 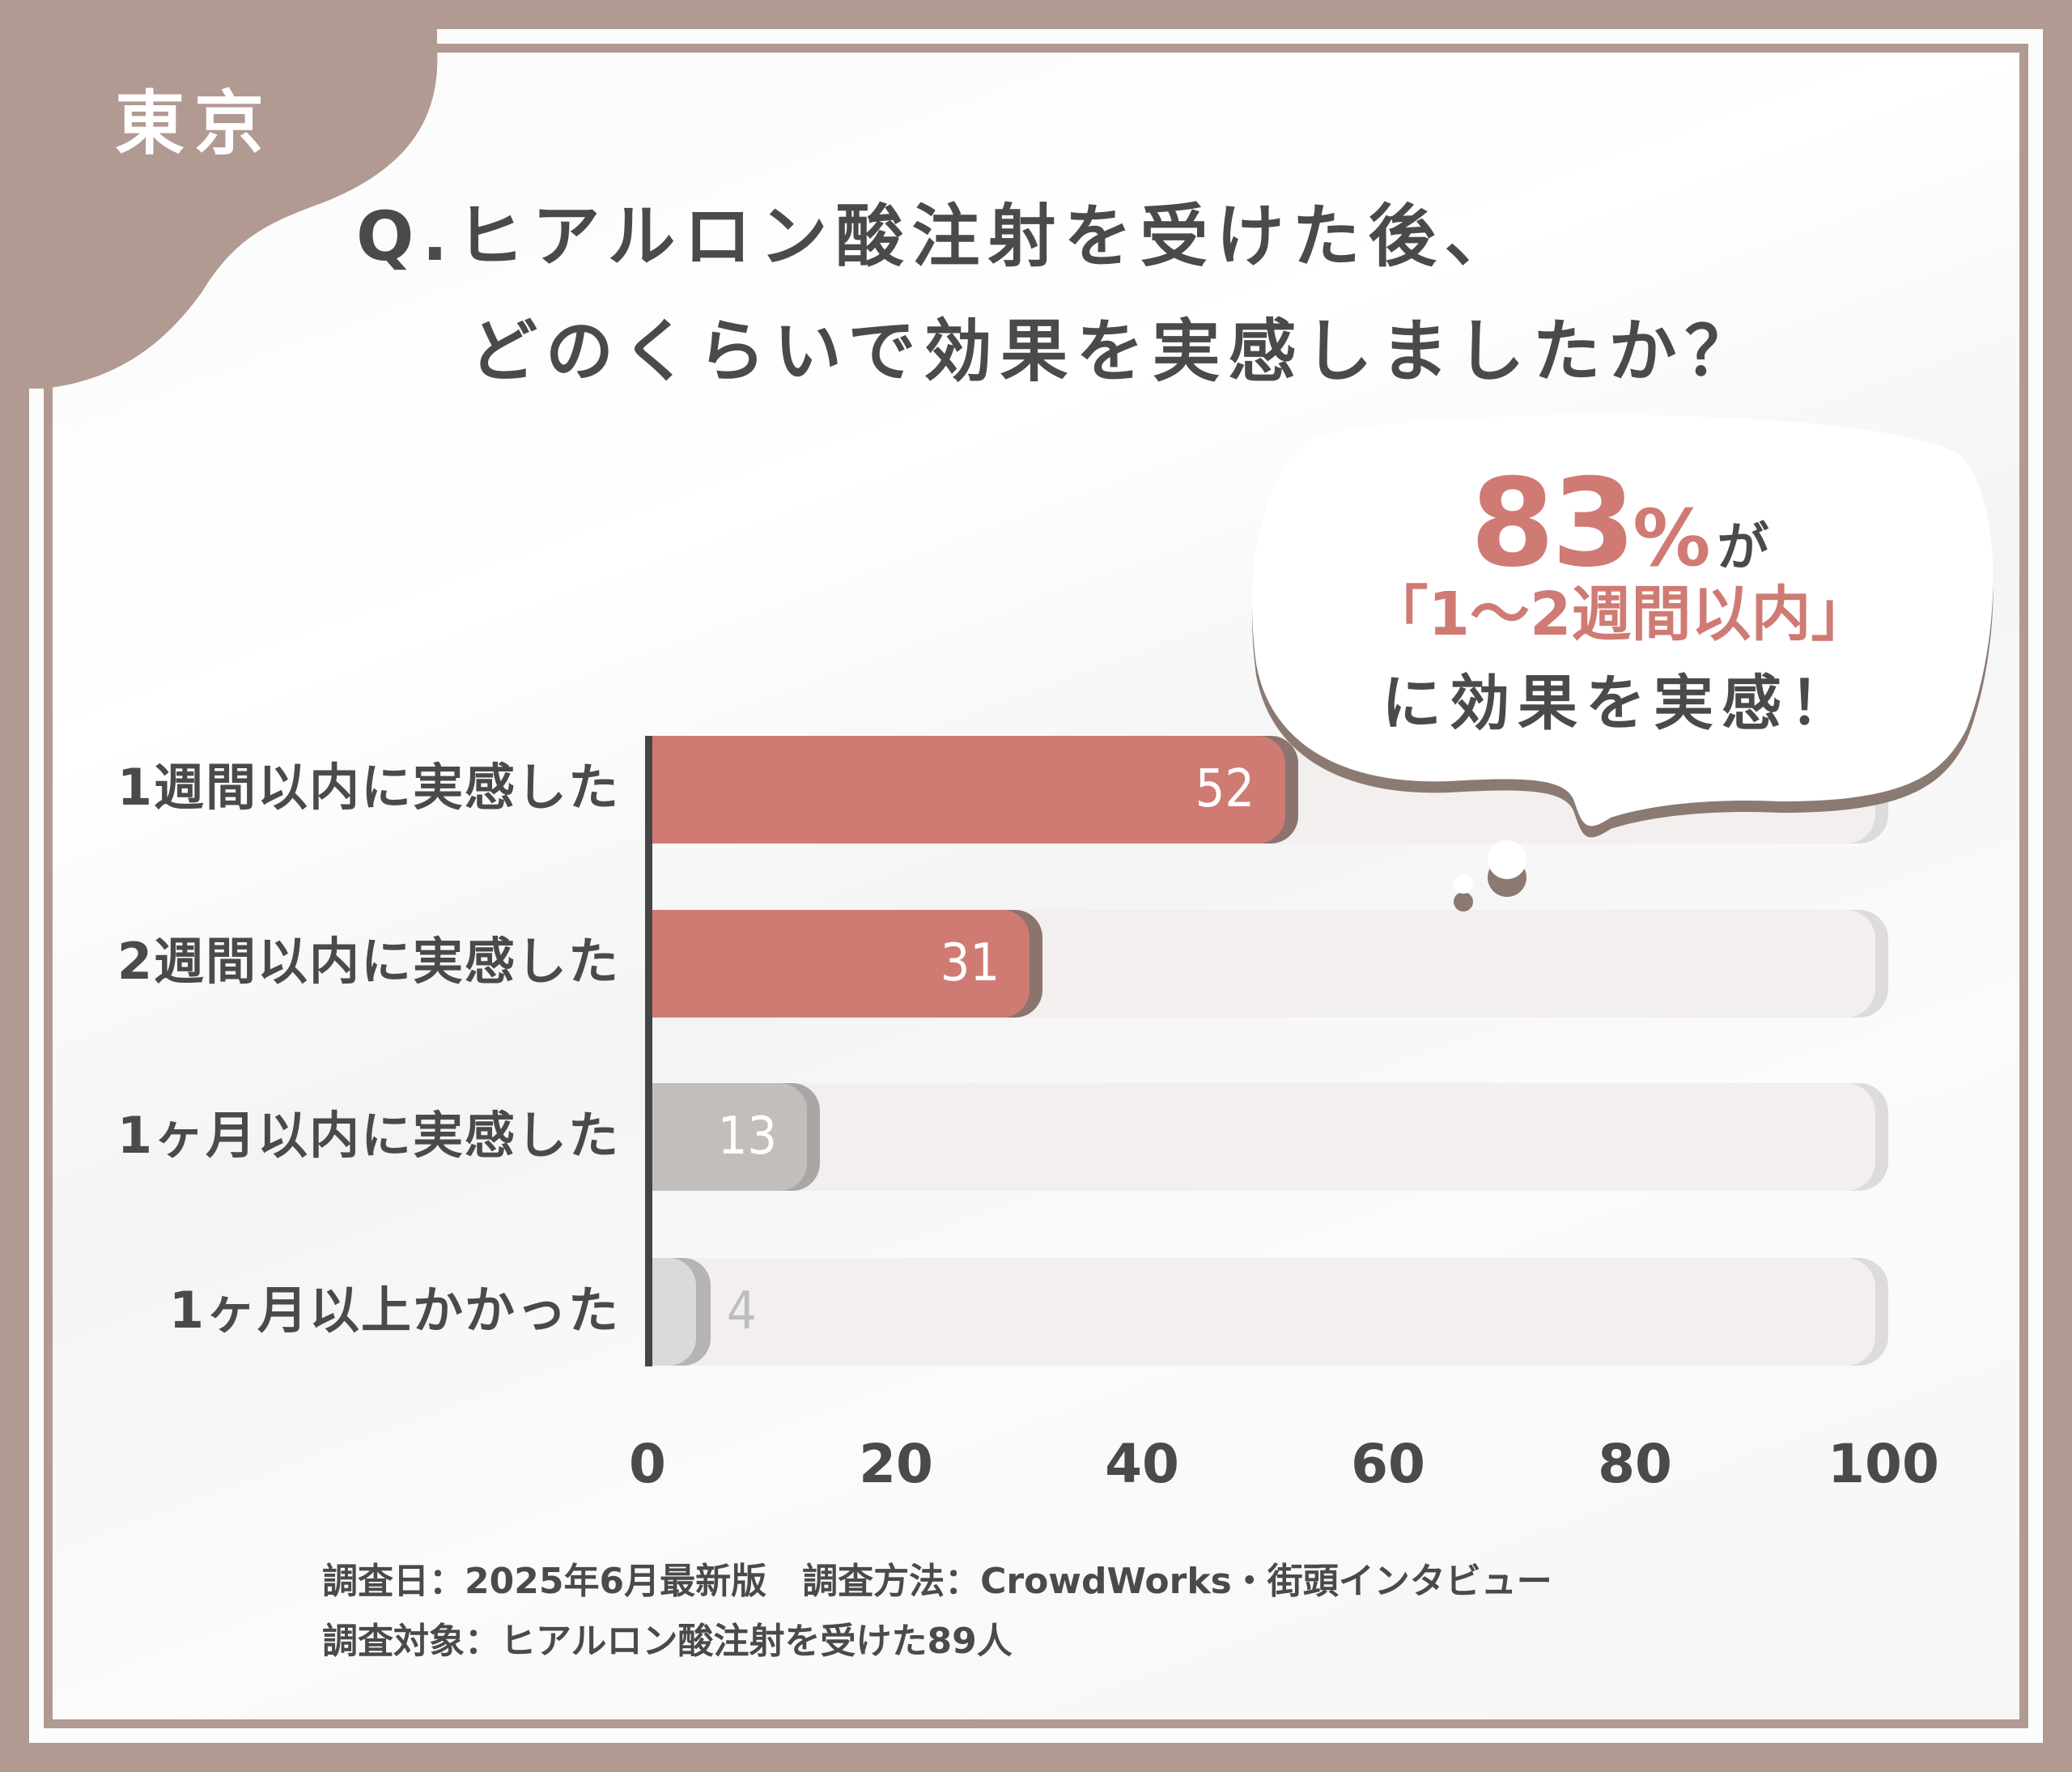 I want to click on callout-percent-number: 83, so click(x=1553, y=523).